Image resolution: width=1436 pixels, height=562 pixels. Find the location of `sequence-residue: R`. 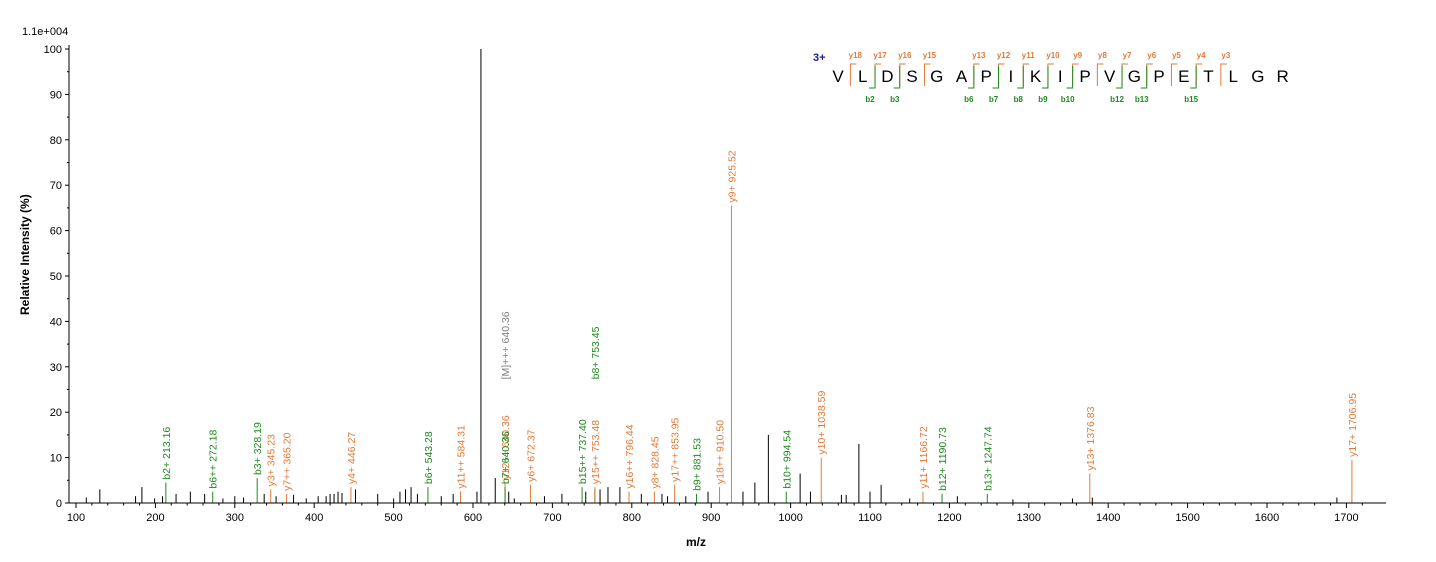

sequence-residue: R is located at coordinates (1282, 76).